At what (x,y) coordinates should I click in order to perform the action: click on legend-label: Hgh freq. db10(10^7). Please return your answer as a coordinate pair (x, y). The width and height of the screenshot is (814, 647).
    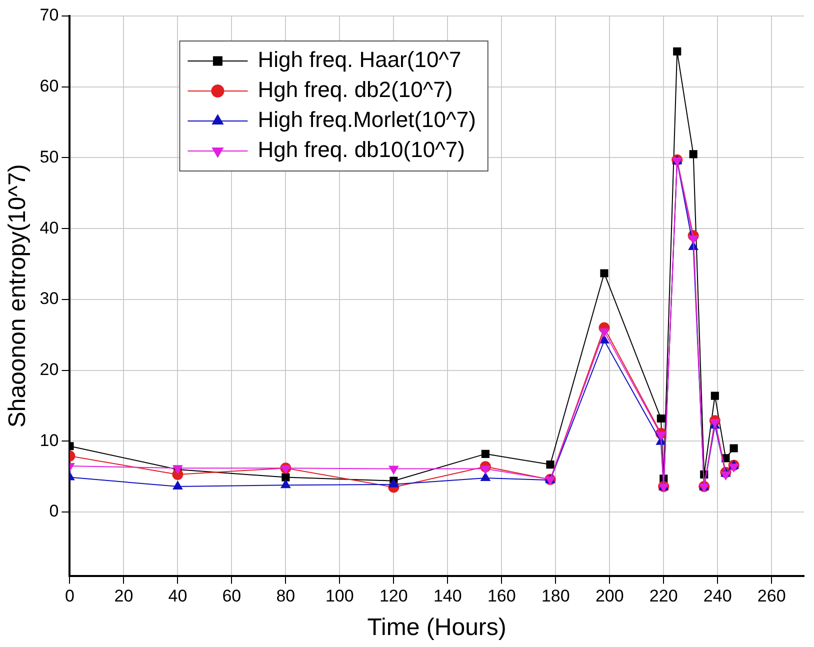
    Looking at the image, I should click on (361, 149).